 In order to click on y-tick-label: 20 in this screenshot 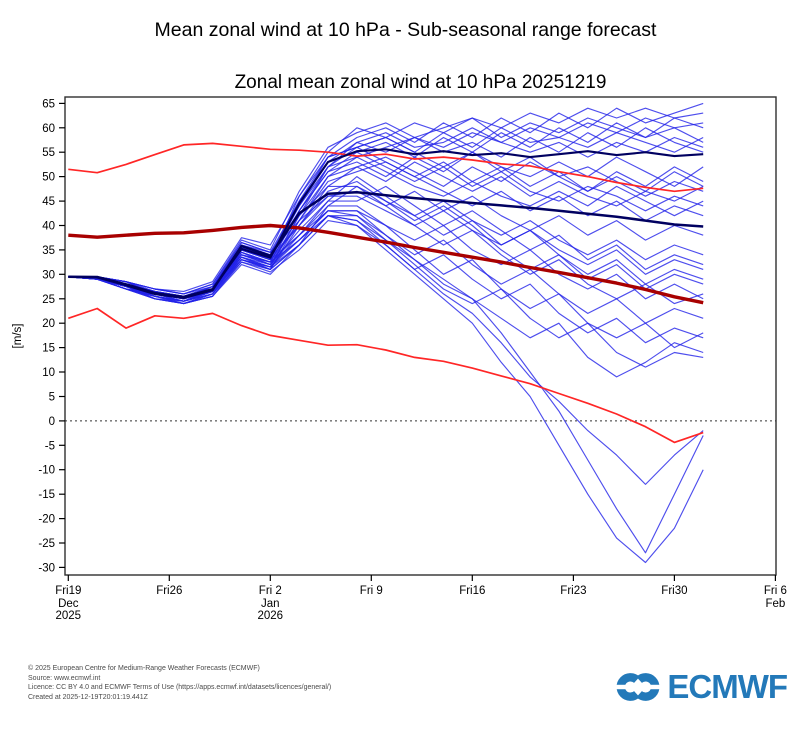, I will do `click(48, 324)`.